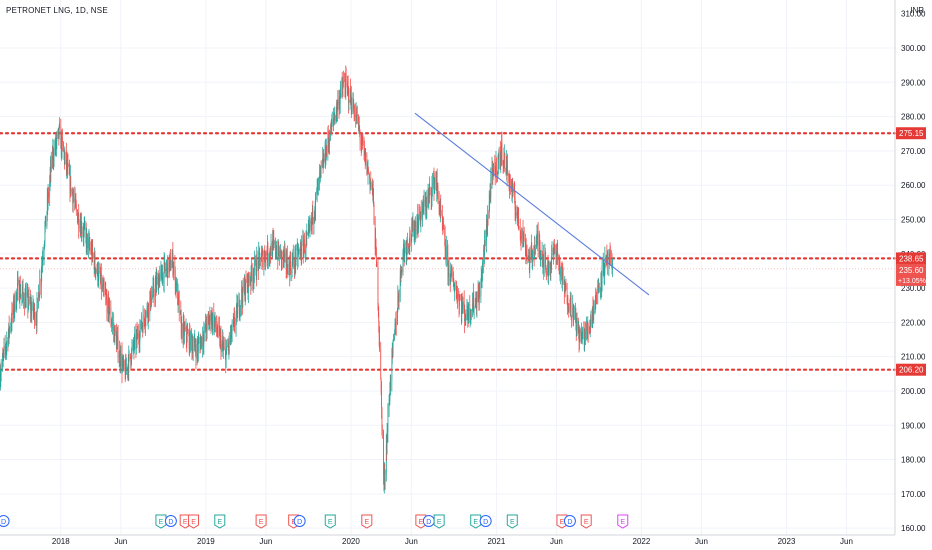  What do you see at coordinates (911, 258) in the screenshot?
I see `level-price-badge-label: 238.65` at bounding box center [911, 258].